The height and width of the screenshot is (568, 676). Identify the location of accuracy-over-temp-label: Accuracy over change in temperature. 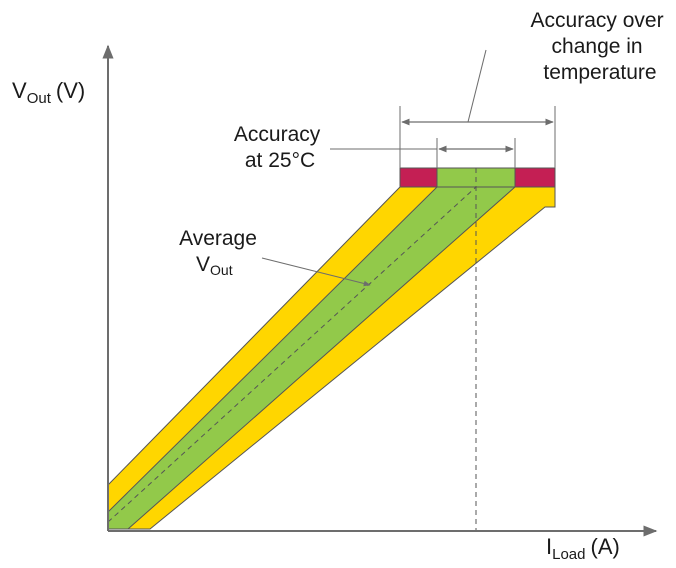
(600, 46).